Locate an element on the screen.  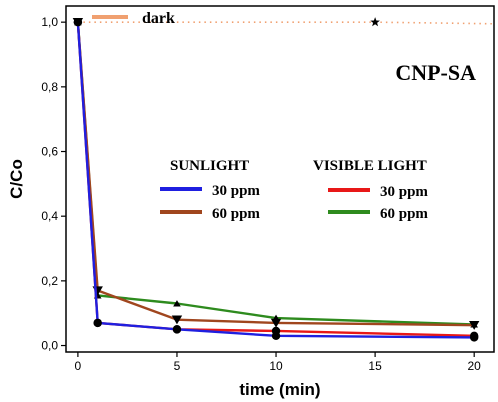
legend-dark-label: dark is located at coordinates (158, 18).